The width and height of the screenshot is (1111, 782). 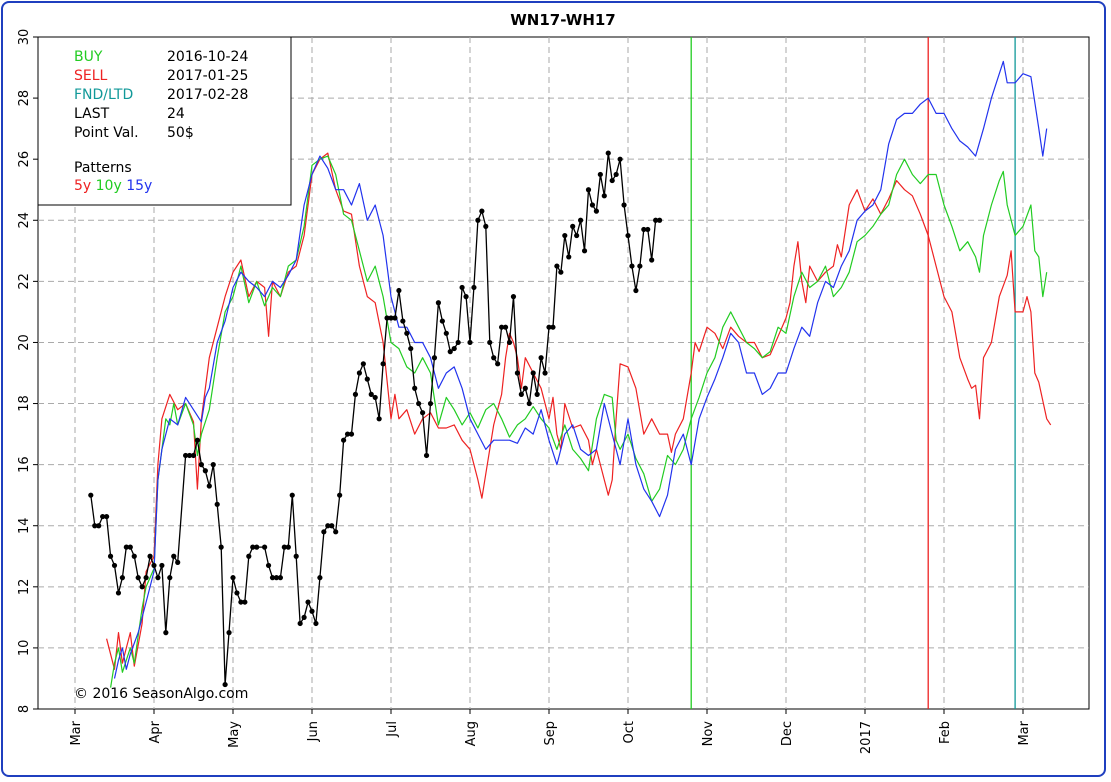 I want to click on x-tick-label: Jul, so click(x=392, y=729).